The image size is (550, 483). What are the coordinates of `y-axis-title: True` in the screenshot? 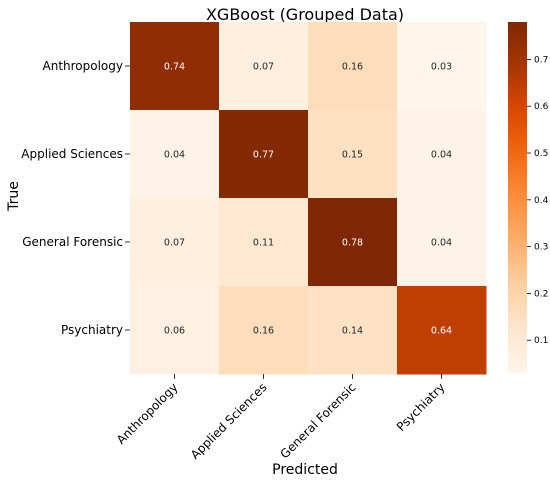 It's located at (14, 196).